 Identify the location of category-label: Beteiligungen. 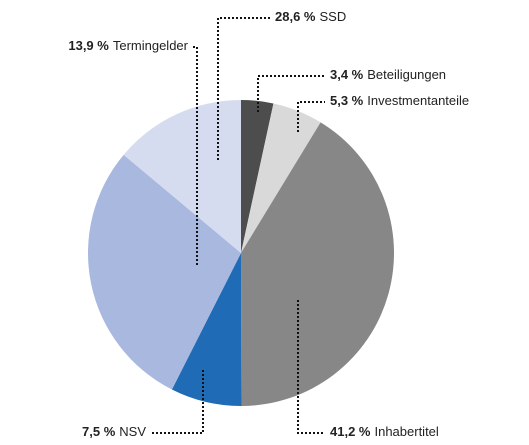
(406, 74).